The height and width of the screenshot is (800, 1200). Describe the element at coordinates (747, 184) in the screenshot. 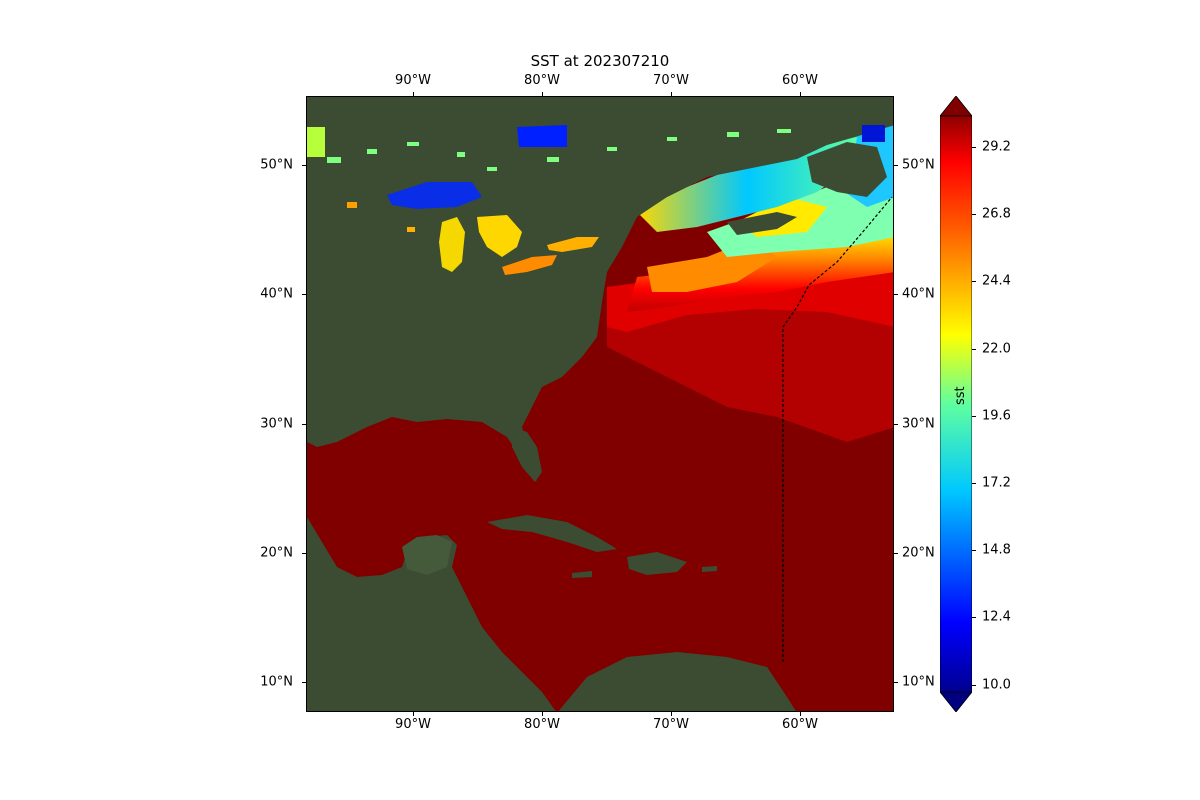

I see `gulf-st-lawrence` at that location.